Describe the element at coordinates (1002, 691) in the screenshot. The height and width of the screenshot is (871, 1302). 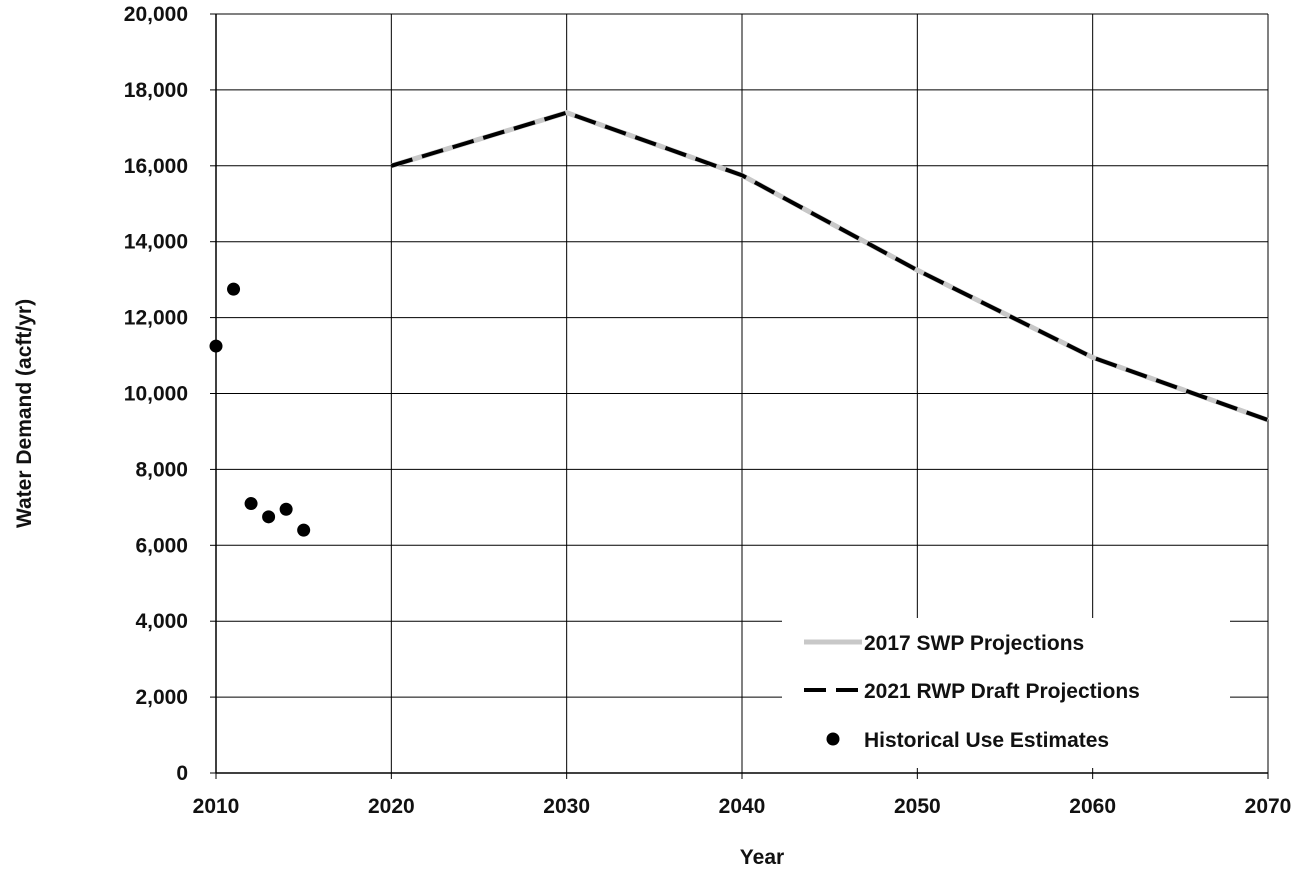
I see `legend-label: 2021 RWP Draft Projections` at that location.